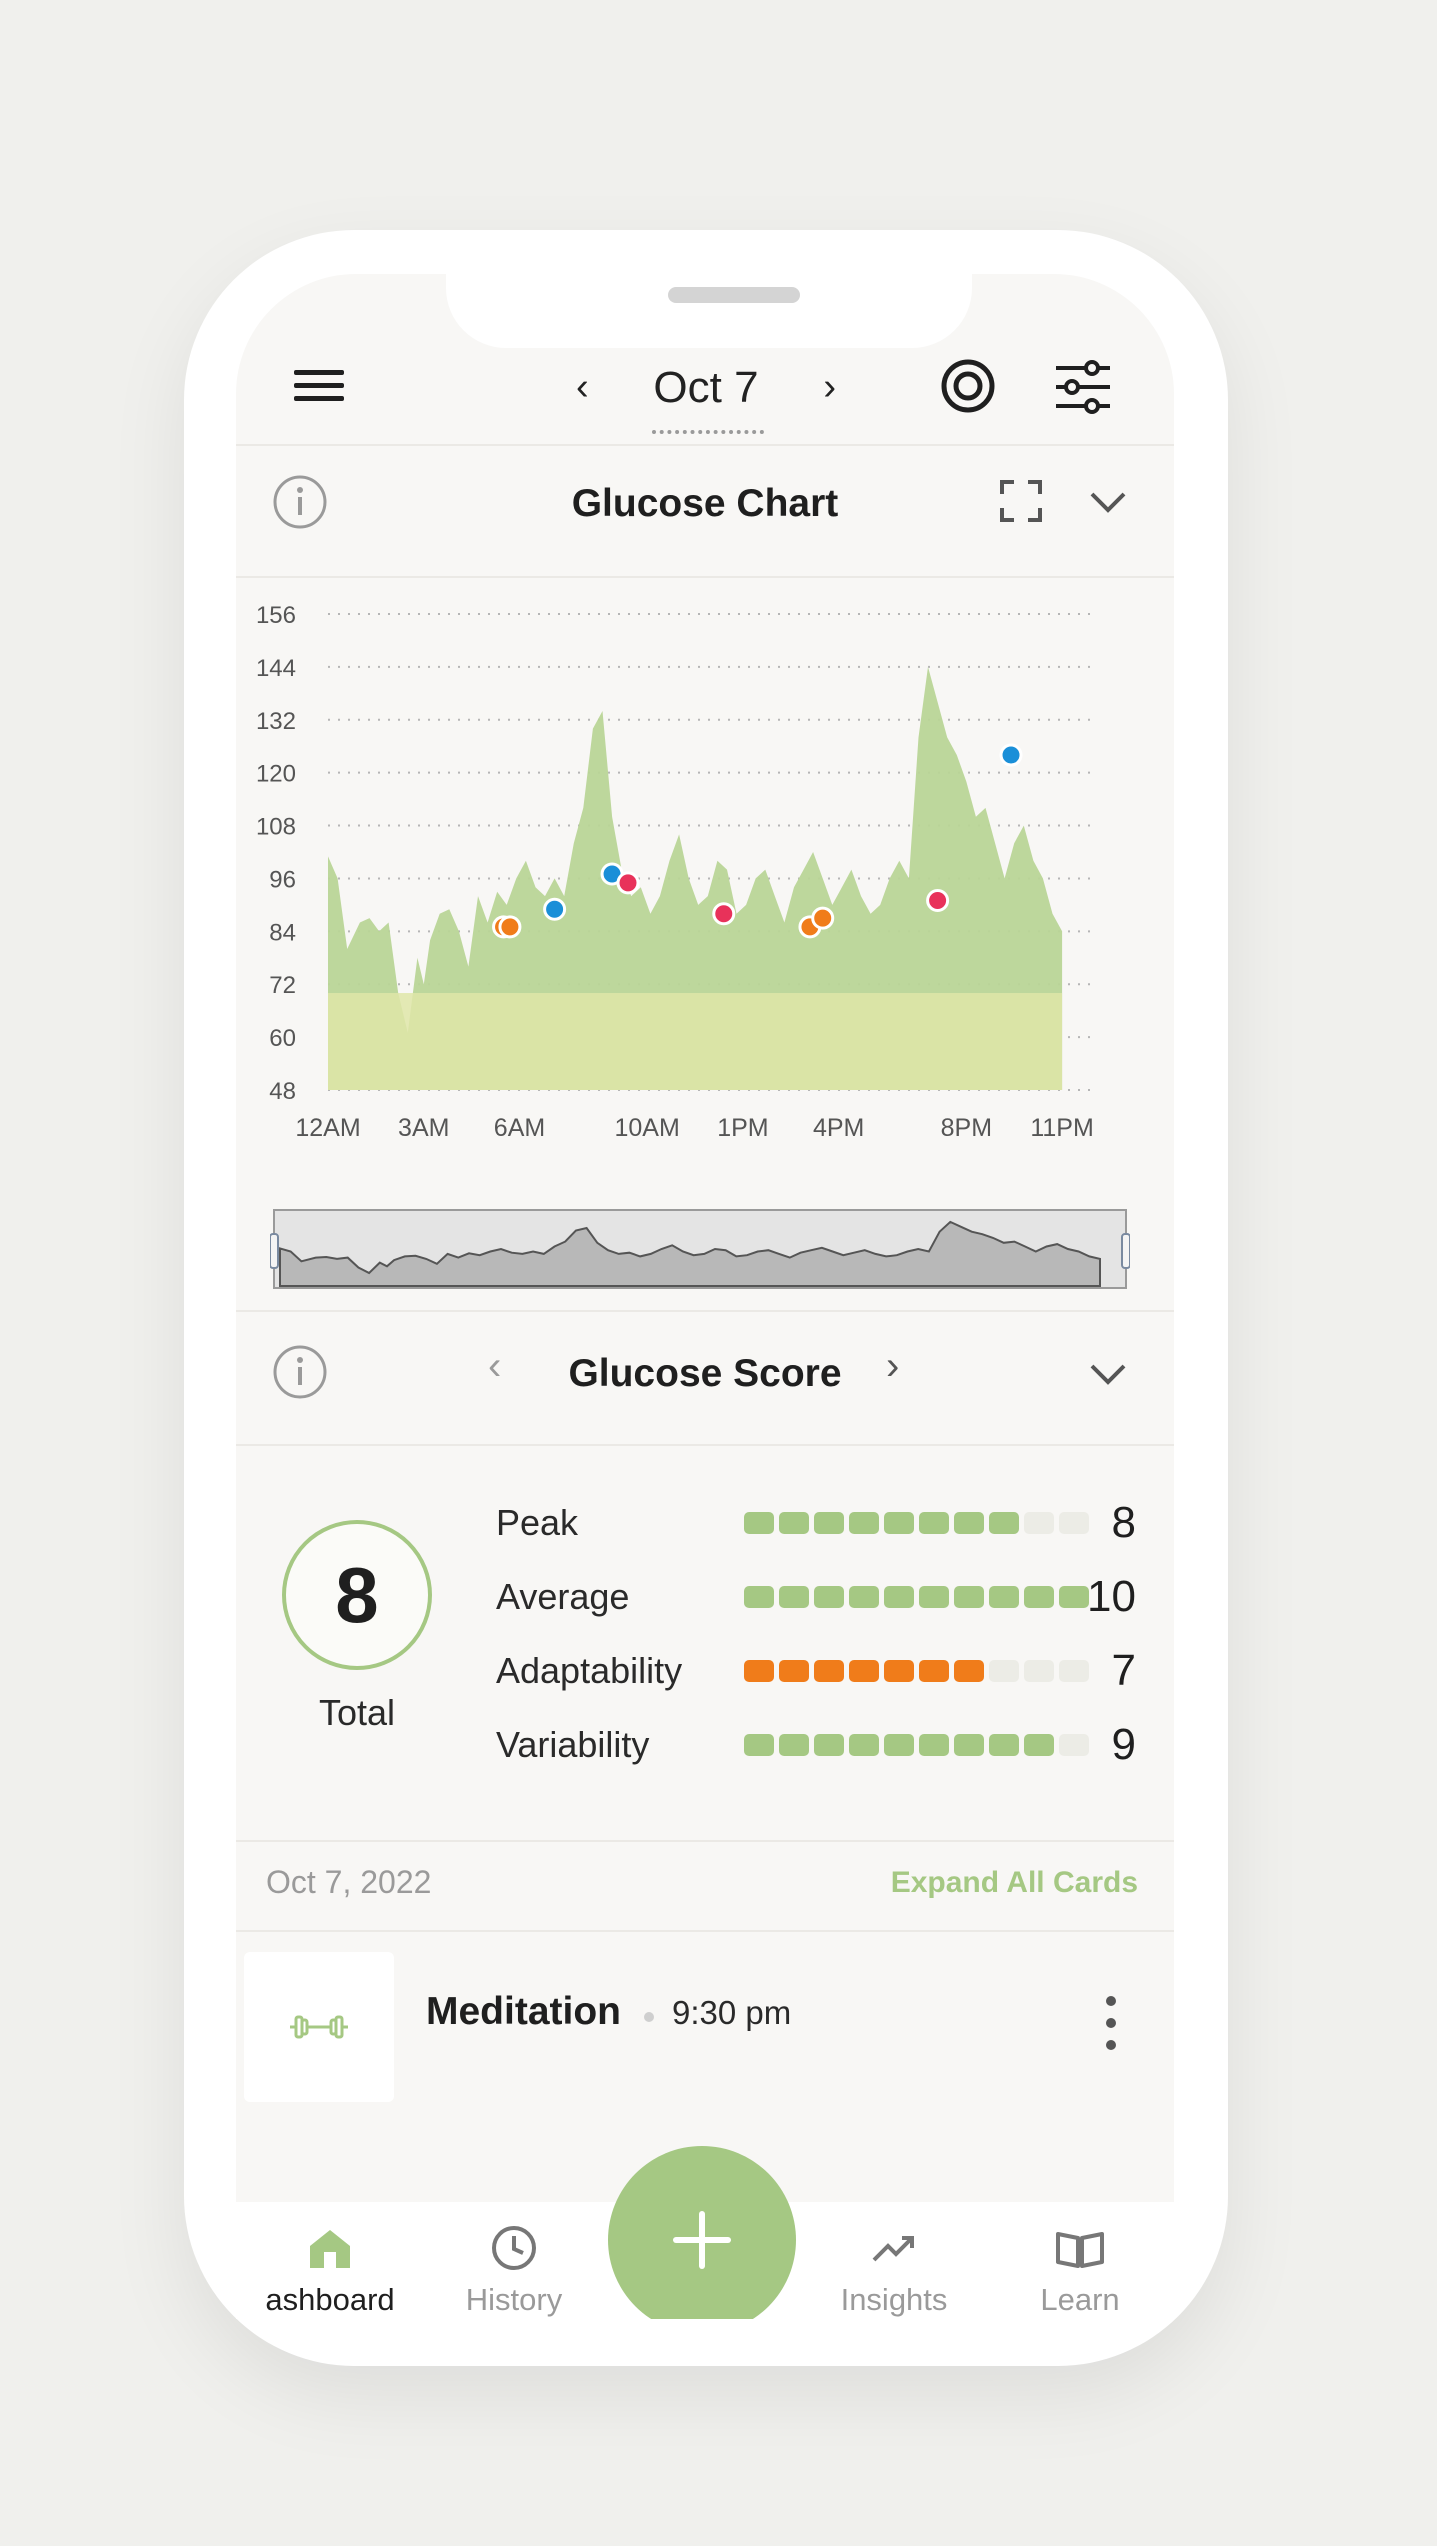  What do you see at coordinates (1123, 1522) in the screenshot?
I see `metric-value: 8` at bounding box center [1123, 1522].